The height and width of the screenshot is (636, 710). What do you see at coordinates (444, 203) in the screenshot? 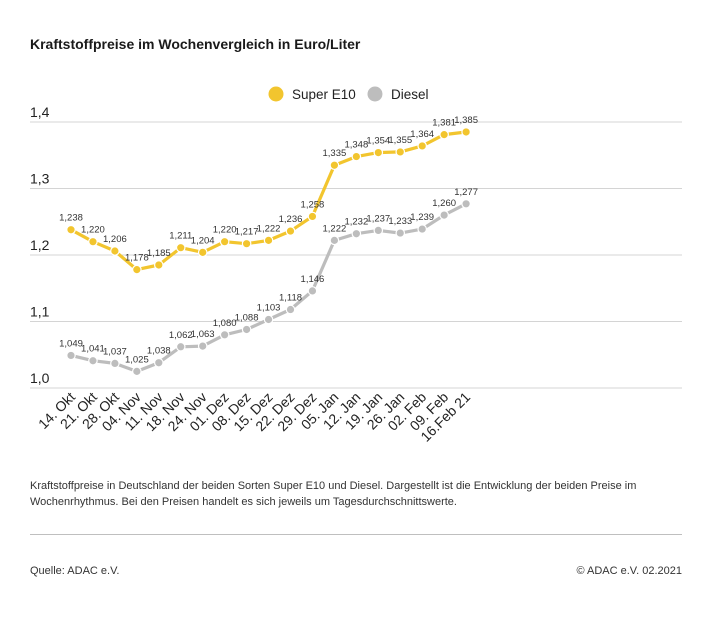
I see `data-label: 1,260` at bounding box center [444, 203].